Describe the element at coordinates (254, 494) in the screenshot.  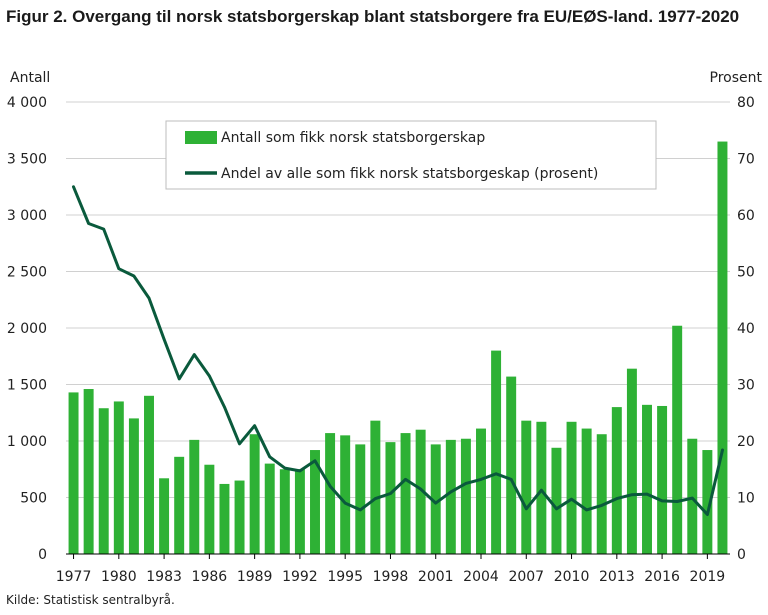
I see `bar-1989` at that location.